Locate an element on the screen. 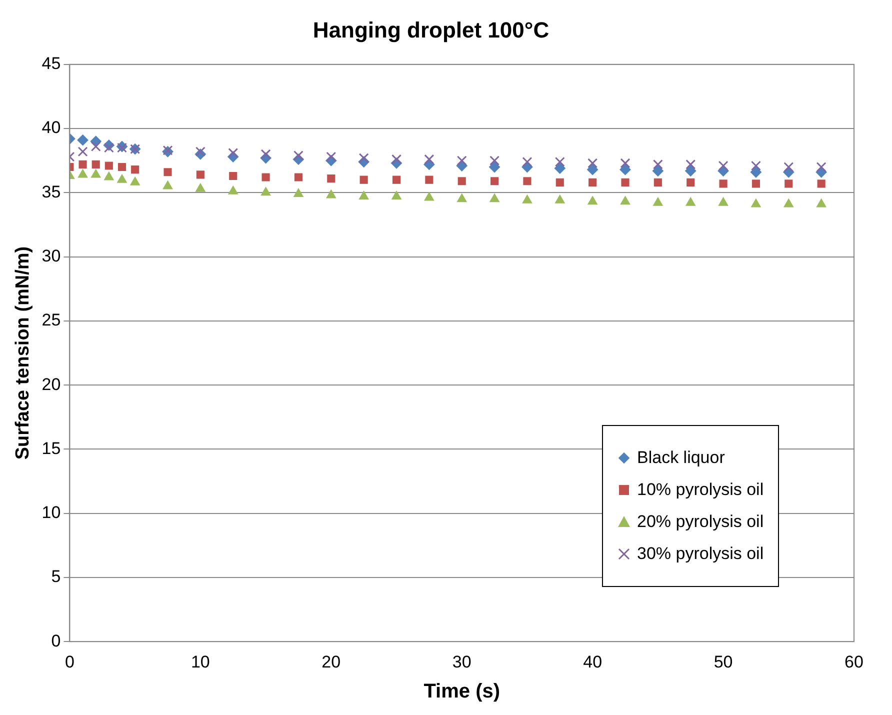 This screenshot has width=892, height=715. x-tick-label: 30 is located at coordinates (462, 662).